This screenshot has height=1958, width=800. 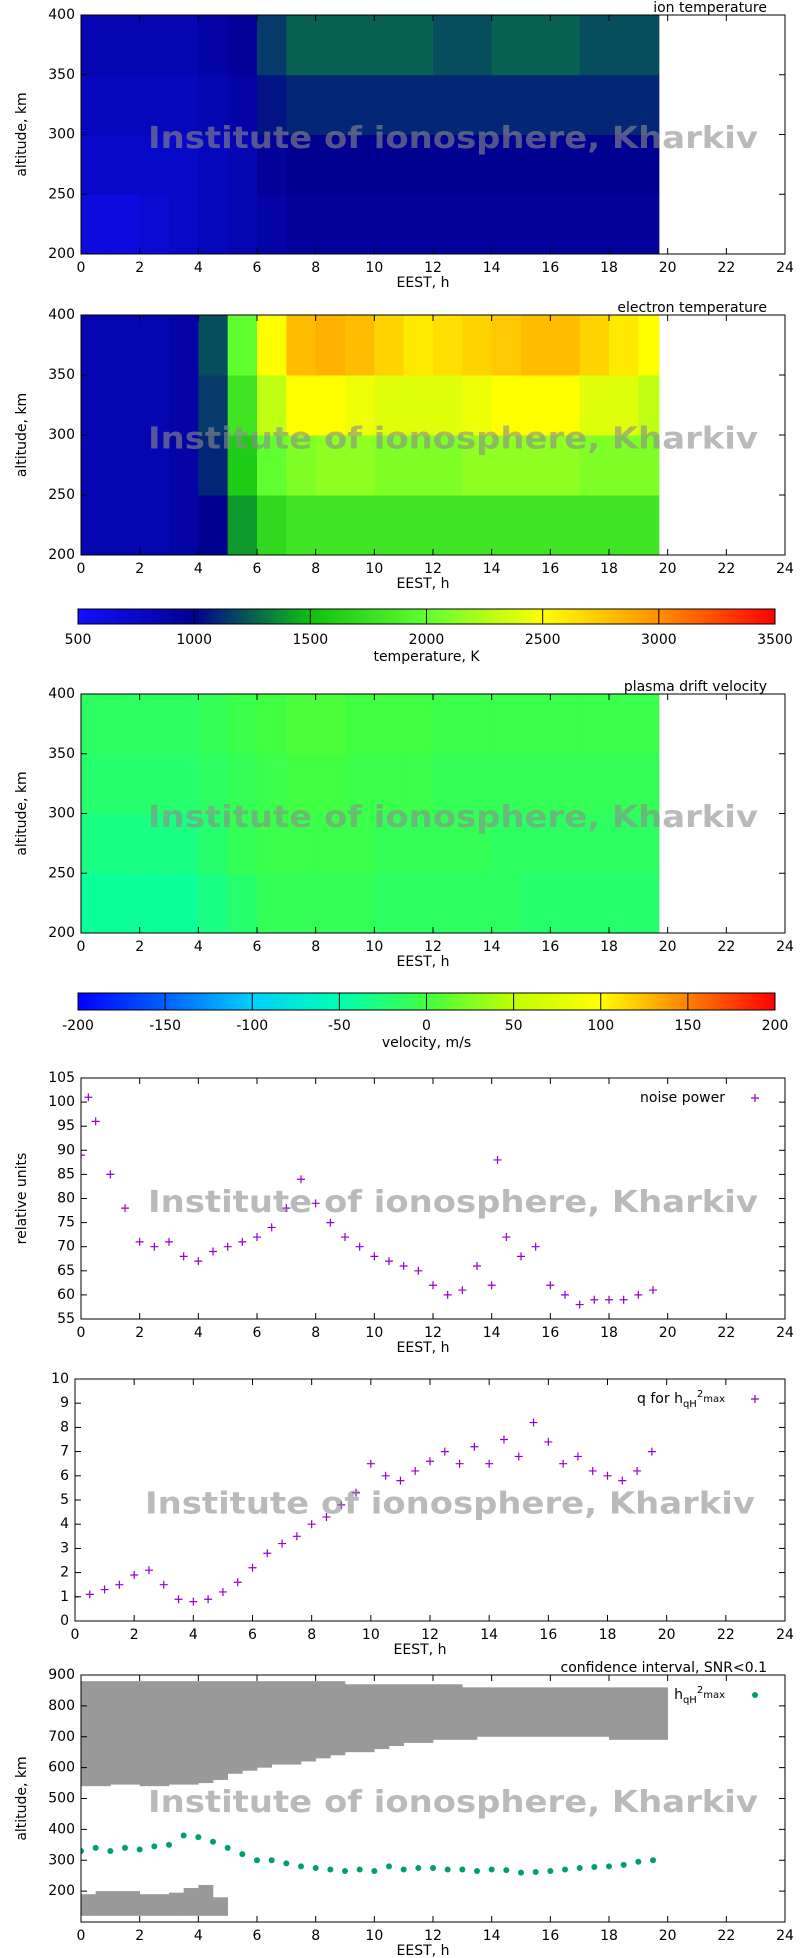 What do you see at coordinates (426, 1043) in the screenshot?
I see `colorbar-label: velocity, m/s` at bounding box center [426, 1043].